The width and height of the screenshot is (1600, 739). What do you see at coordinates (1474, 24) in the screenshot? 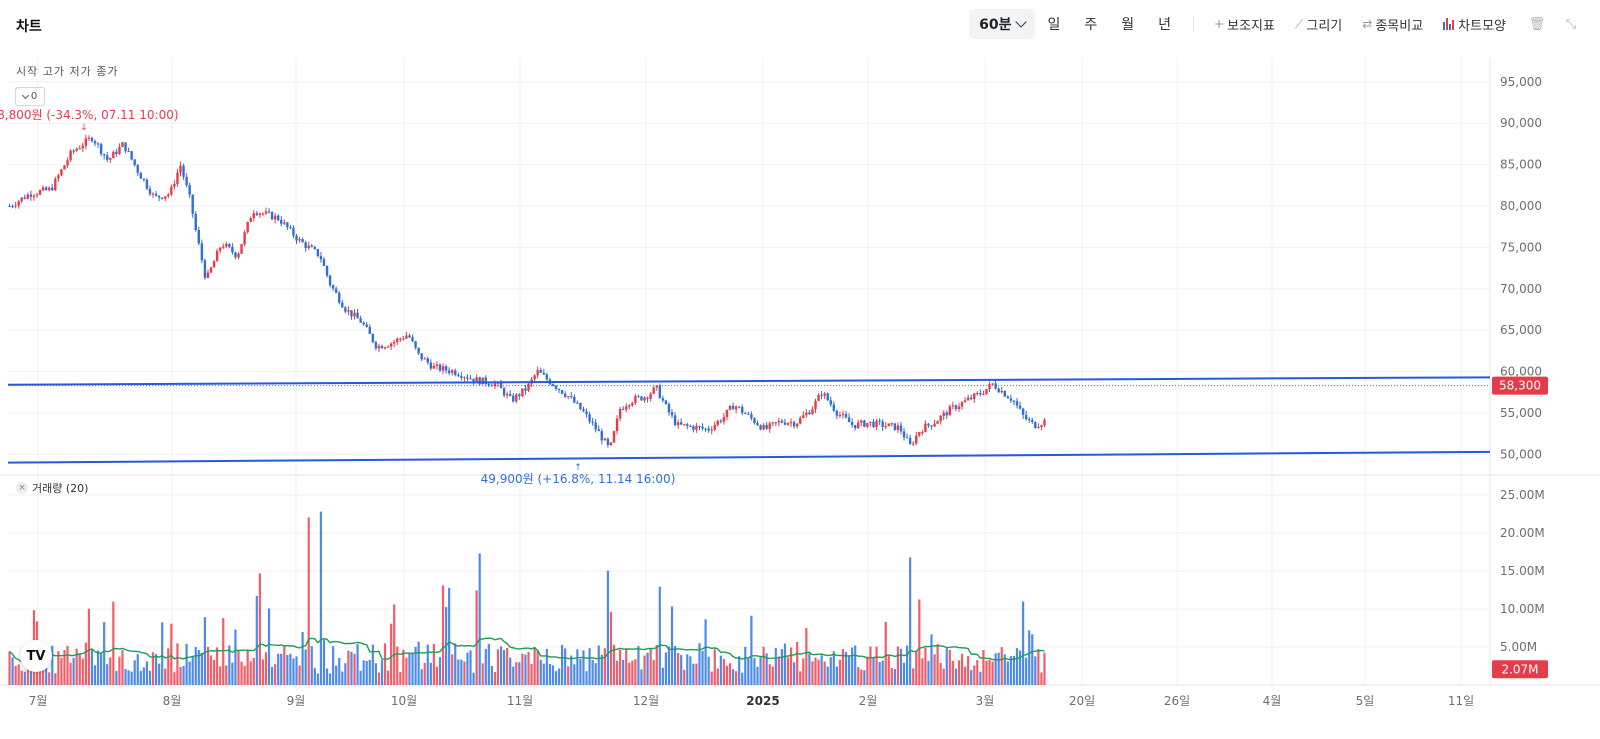
I see `chart-style-button: 차트모양` at bounding box center [1474, 24].